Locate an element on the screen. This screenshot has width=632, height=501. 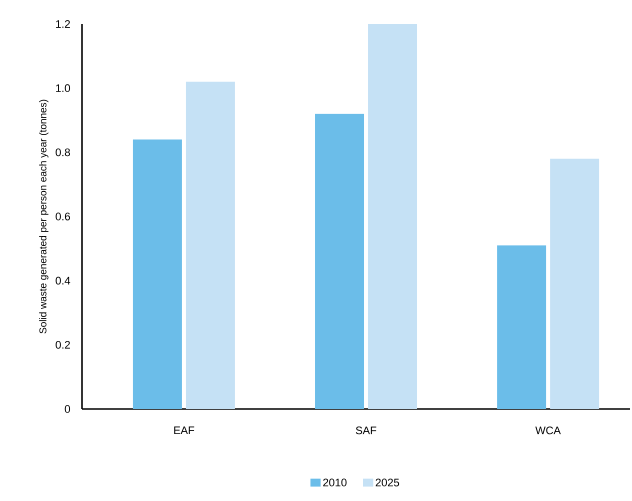
y-tick-label: 1.0 is located at coordinates (63, 88).